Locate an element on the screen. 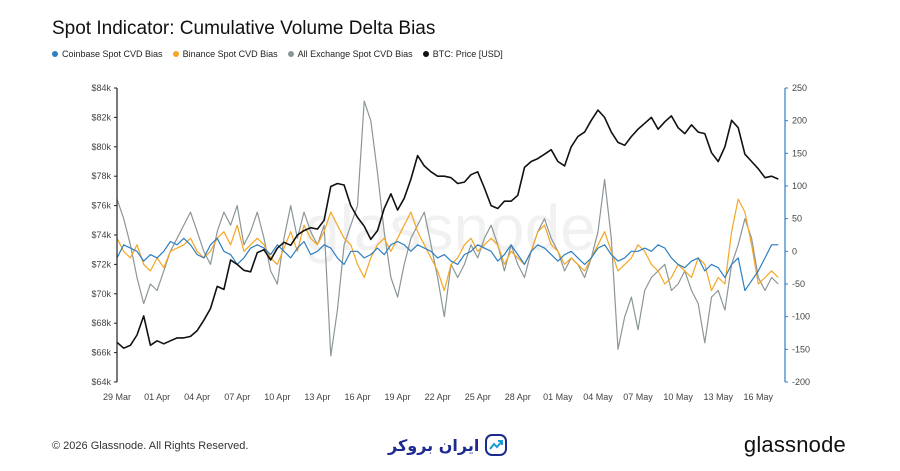 The height and width of the screenshot is (471, 900). x-tick-label: 10 May is located at coordinates (678, 397).